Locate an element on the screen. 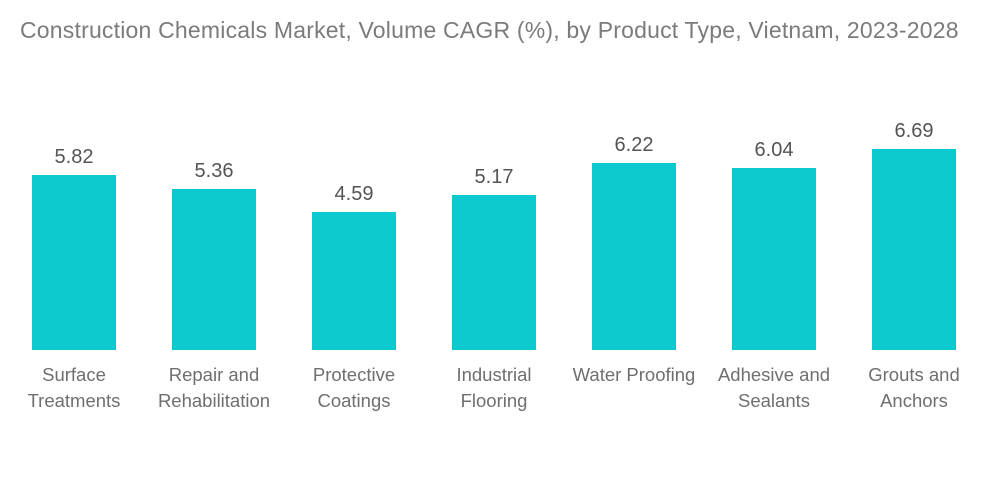 The image size is (1000, 504). bar-category-label: Surface Treatments is located at coordinates (74, 387).